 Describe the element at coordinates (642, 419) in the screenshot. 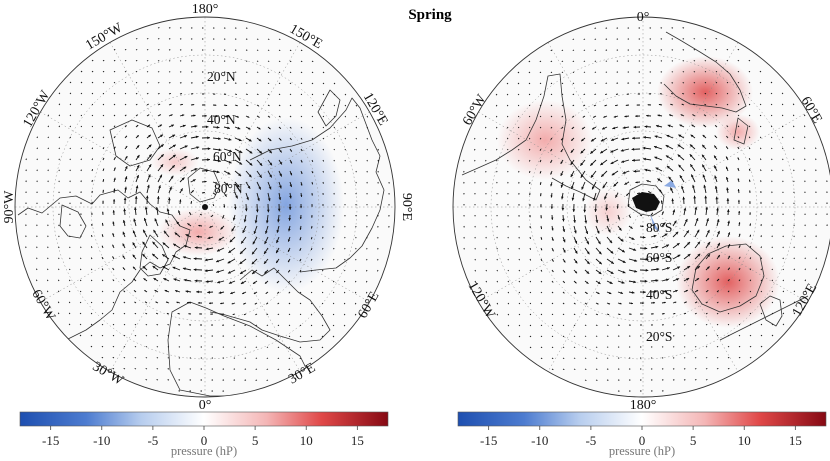

I see `colorbar-south-ramp` at that location.